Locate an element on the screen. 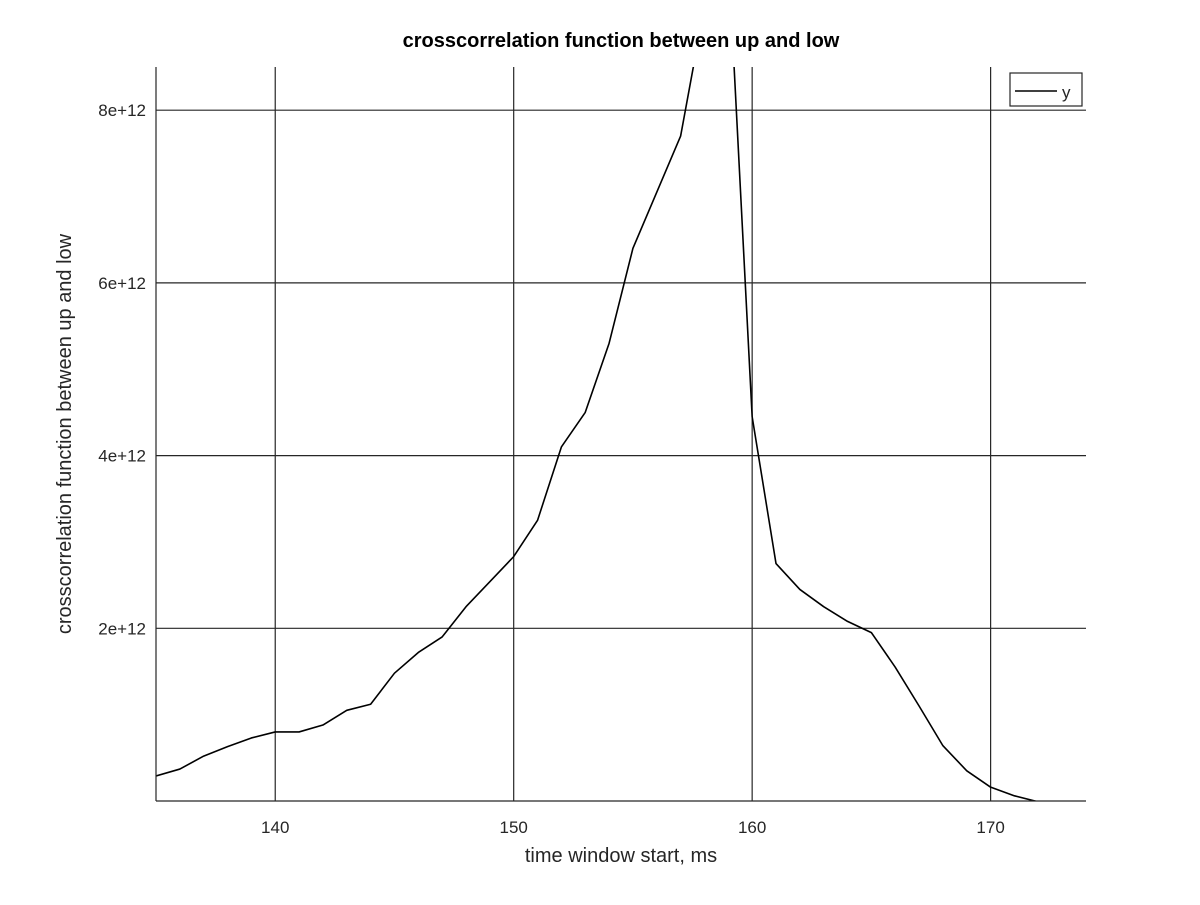 The image size is (1200, 905). y-tick-label: 8e+12 is located at coordinates (122, 110).